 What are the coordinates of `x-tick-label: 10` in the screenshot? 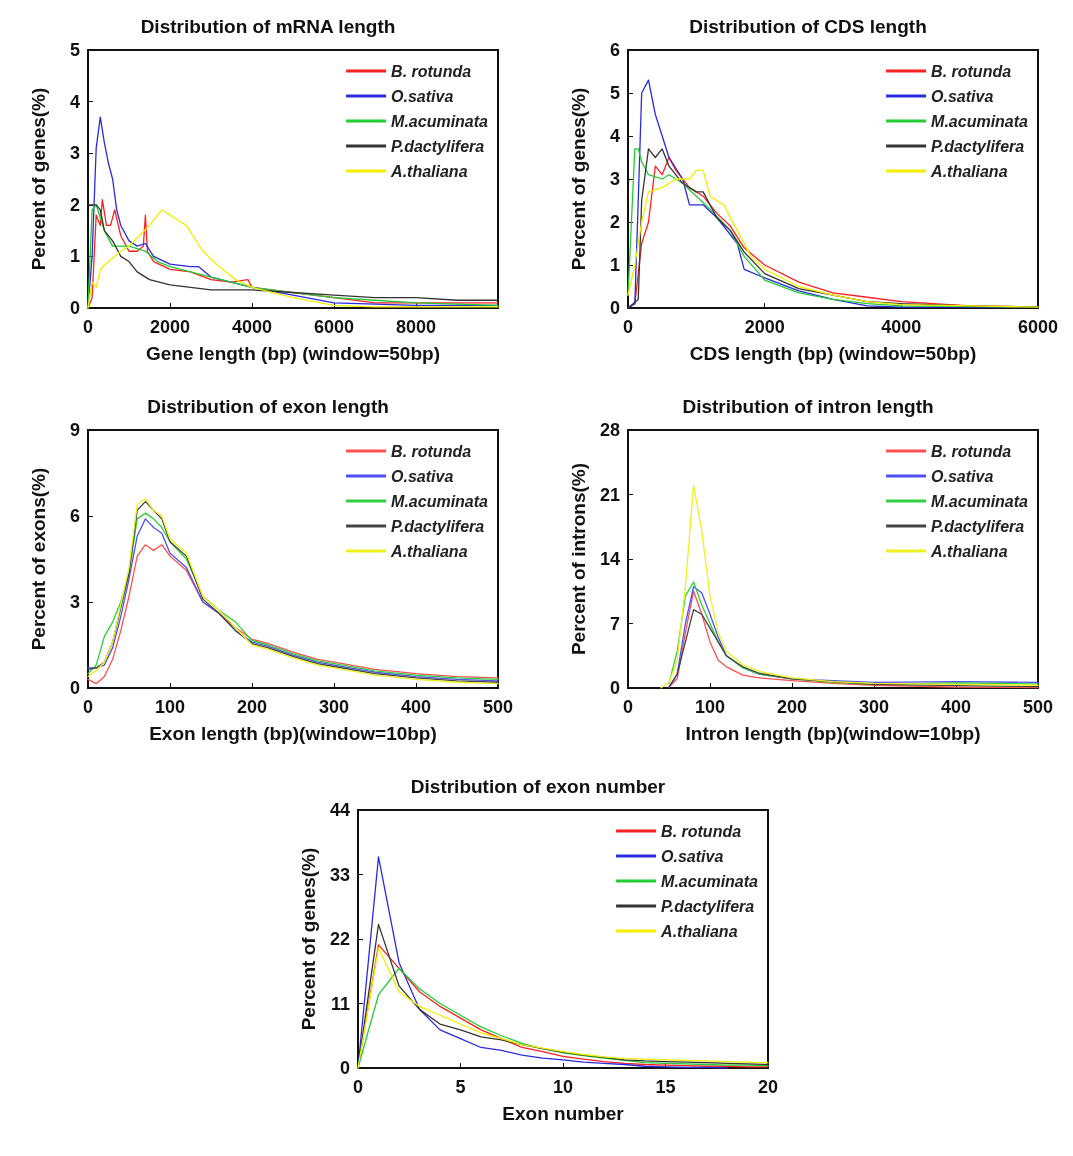 It's located at (563, 1087).